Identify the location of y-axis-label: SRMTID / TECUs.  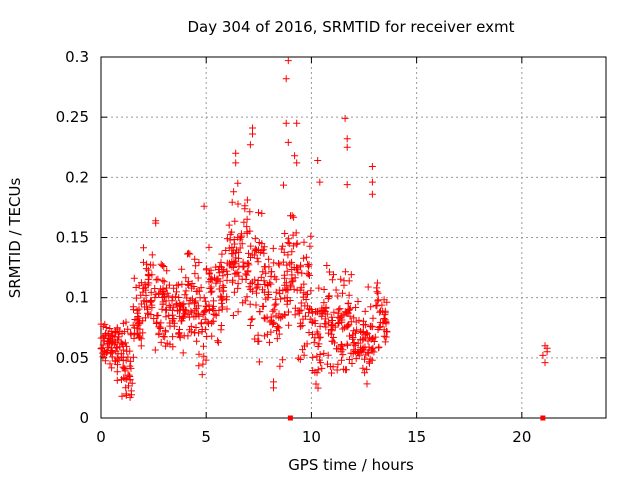
(15, 238).